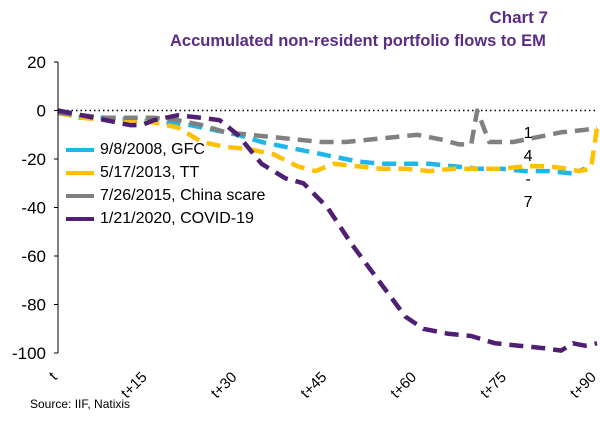  I want to click on y-tick-label: -40, so click(33, 208).